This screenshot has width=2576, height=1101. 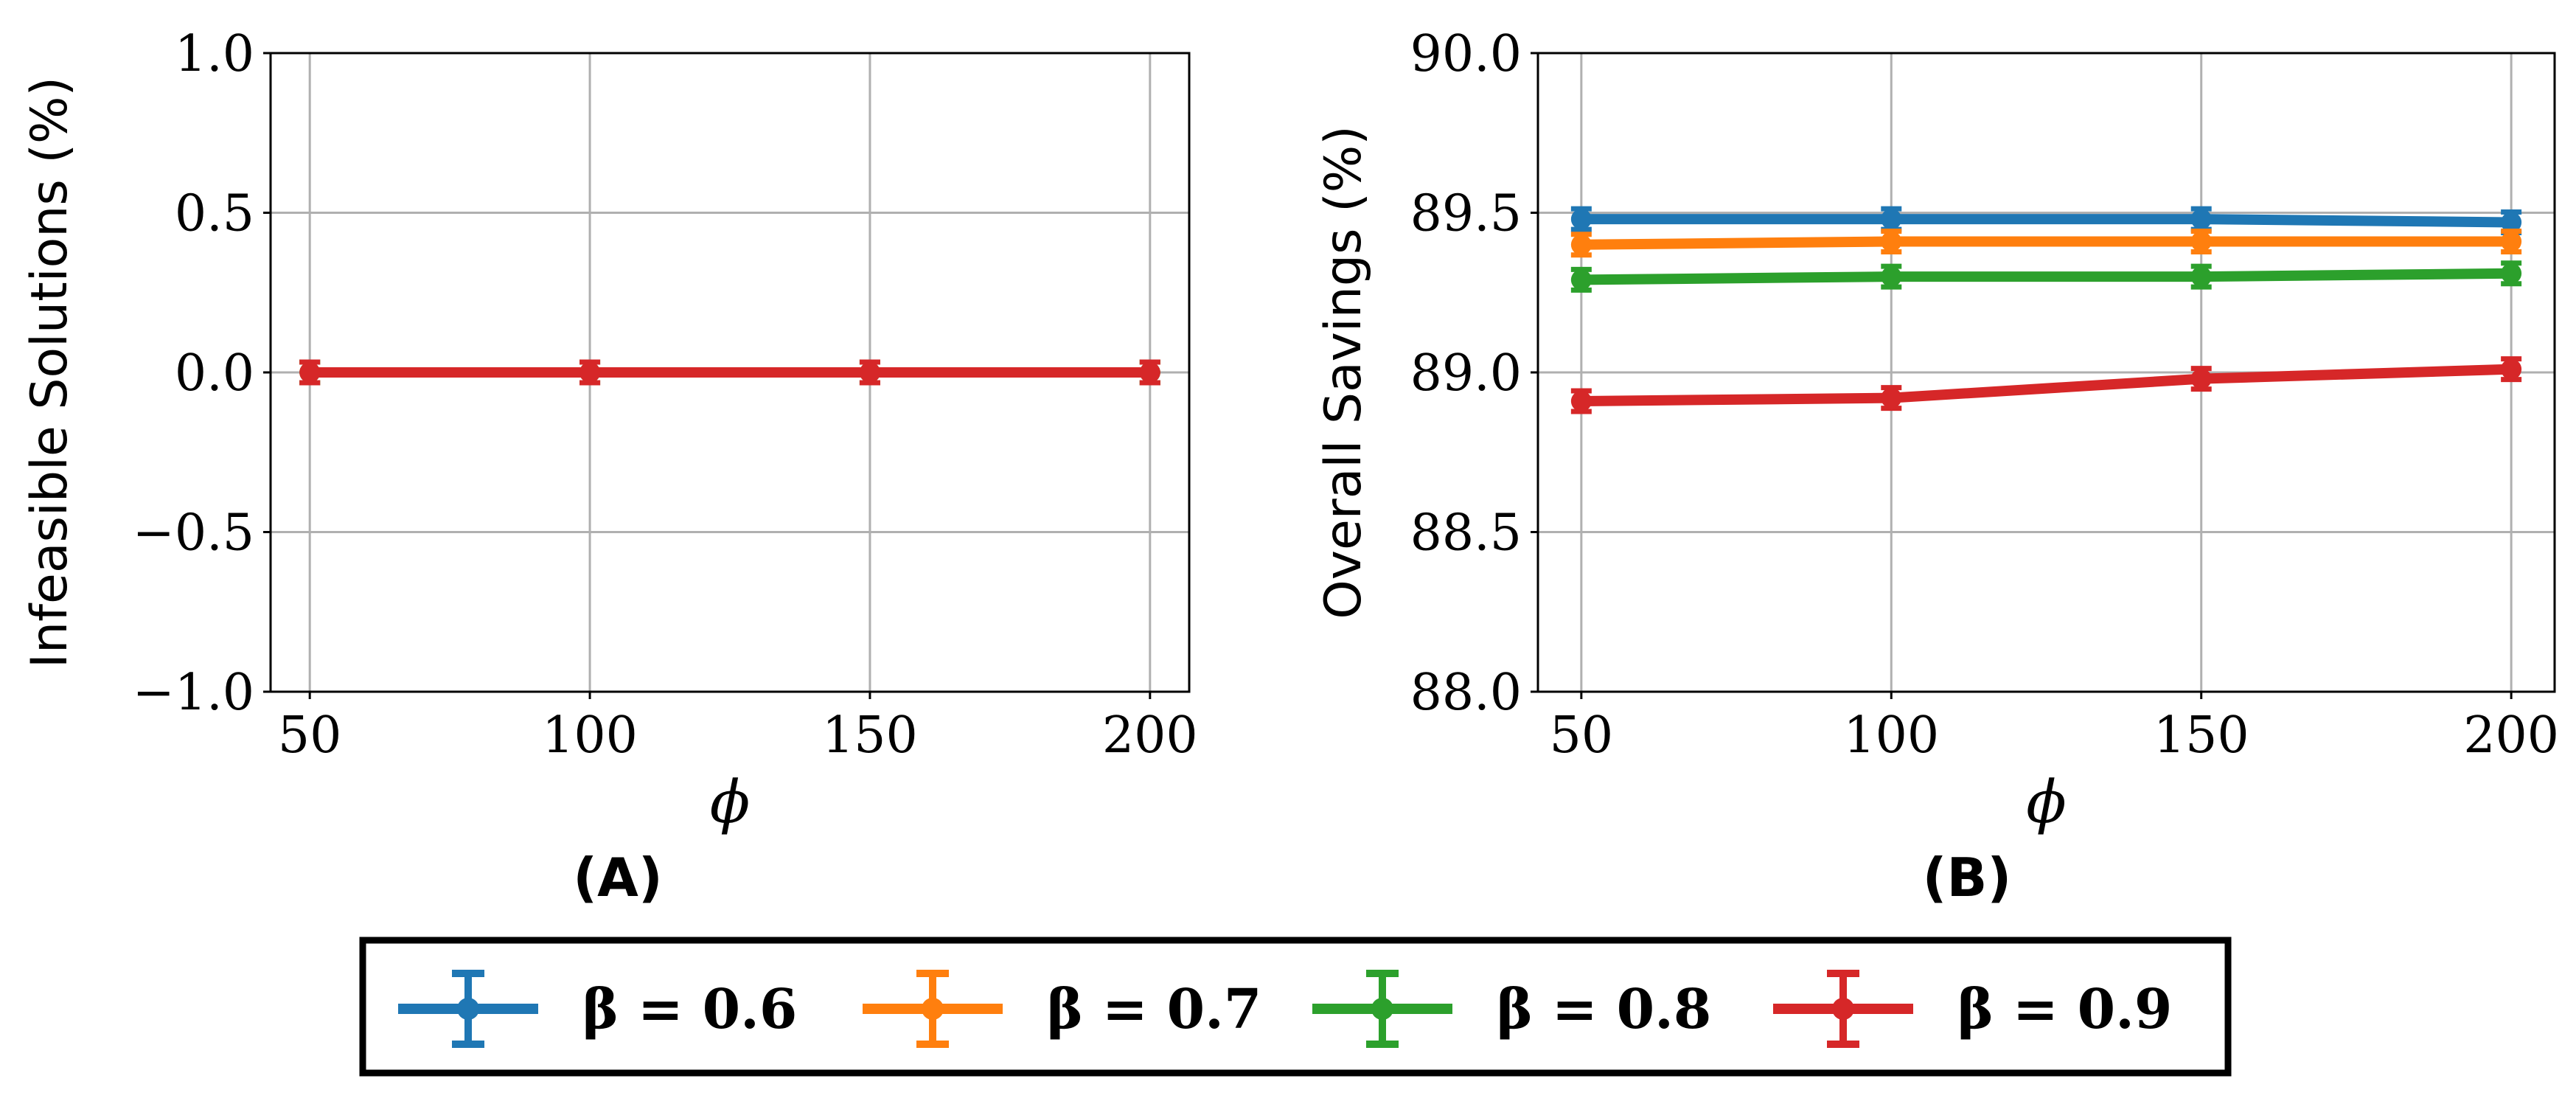 I want to click on y-tick-label: 89.0, so click(x=1466, y=373).